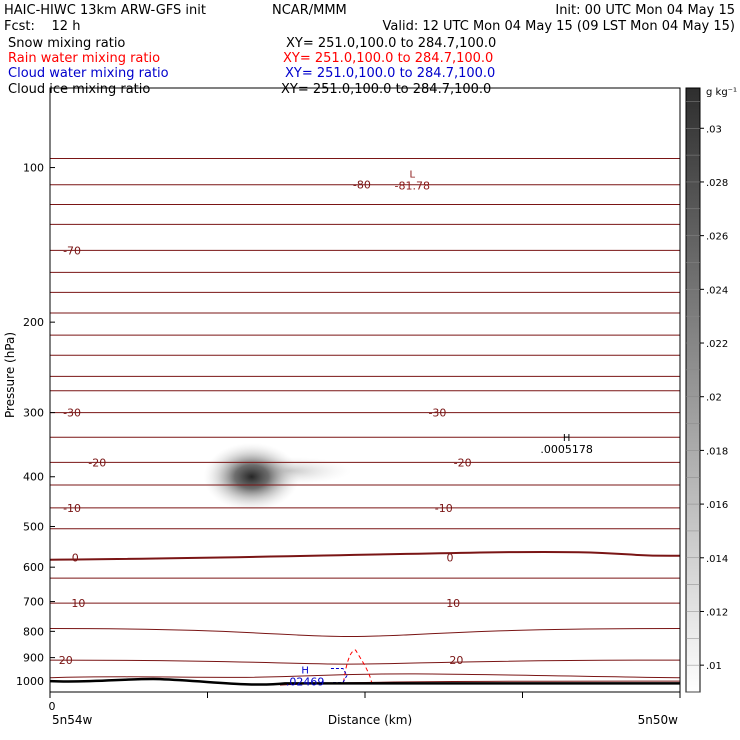 This screenshot has width=740, height=740. Describe the element at coordinates (717, 290) in the screenshot. I see `colorbar-tick-label-7: .024` at that location.